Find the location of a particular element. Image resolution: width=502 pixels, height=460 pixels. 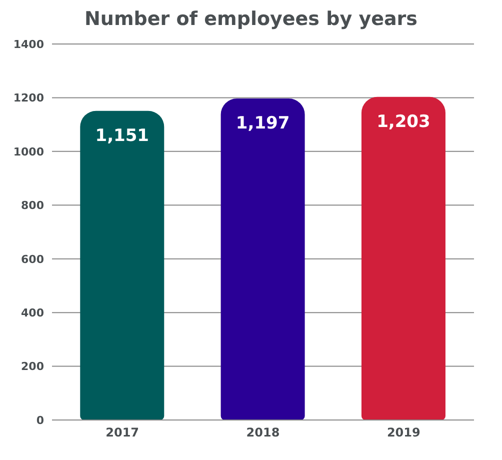

x-tick-label: 2018 is located at coordinates (263, 433).